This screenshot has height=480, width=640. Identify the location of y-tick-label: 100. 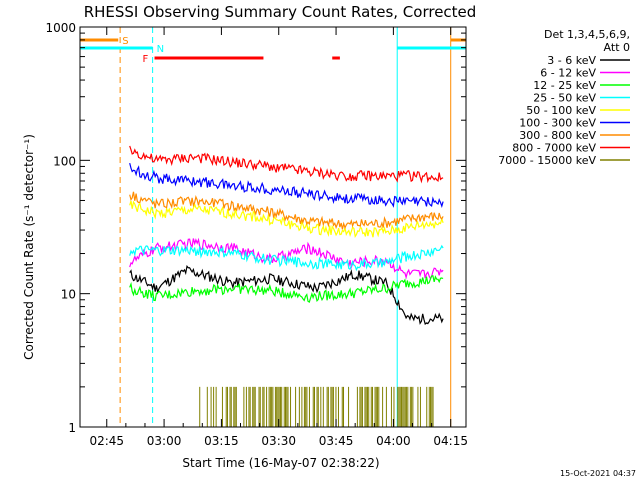
(64, 161).